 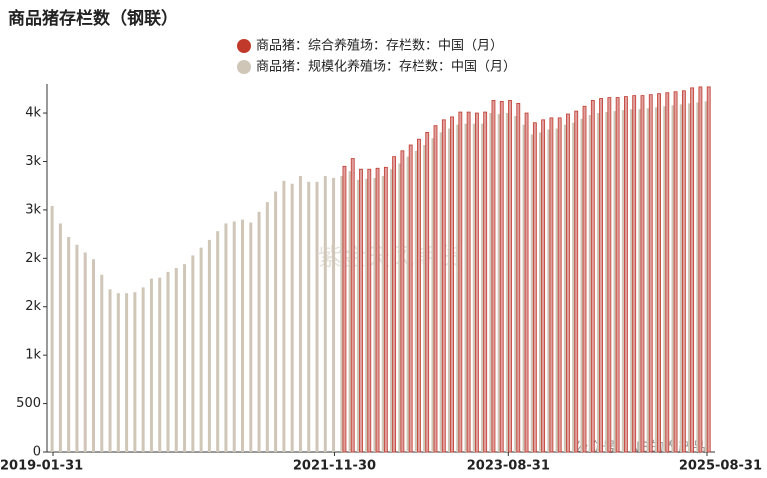 What do you see at coordinates (37, 452) in the screenshot?
I see `y-tick-label: 0` at bounding box center [37, 452].